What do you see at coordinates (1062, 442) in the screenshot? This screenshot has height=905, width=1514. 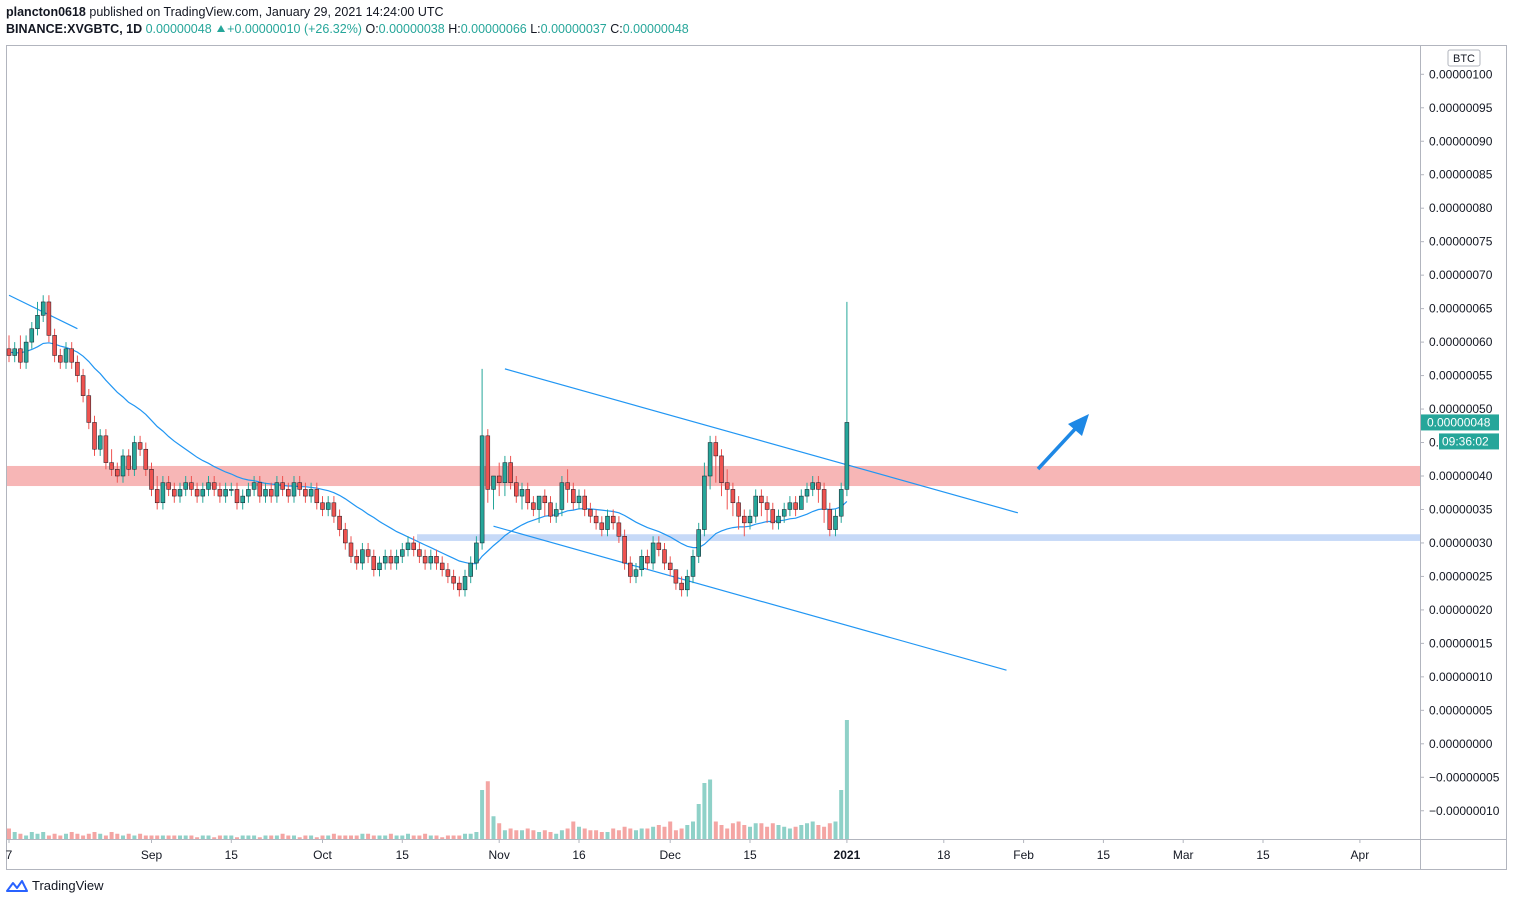 I see `breakout-arrow` at bounding box center [1062, 442].